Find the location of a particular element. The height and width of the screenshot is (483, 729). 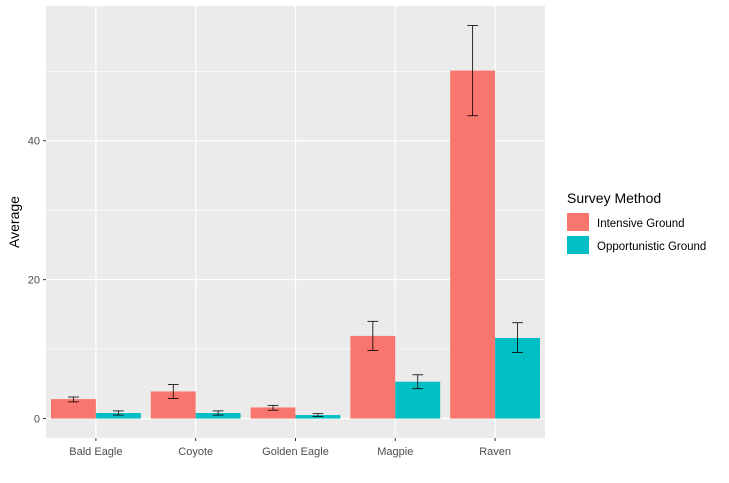

legend-title: Survey Method is located at coordinates (614, 198).